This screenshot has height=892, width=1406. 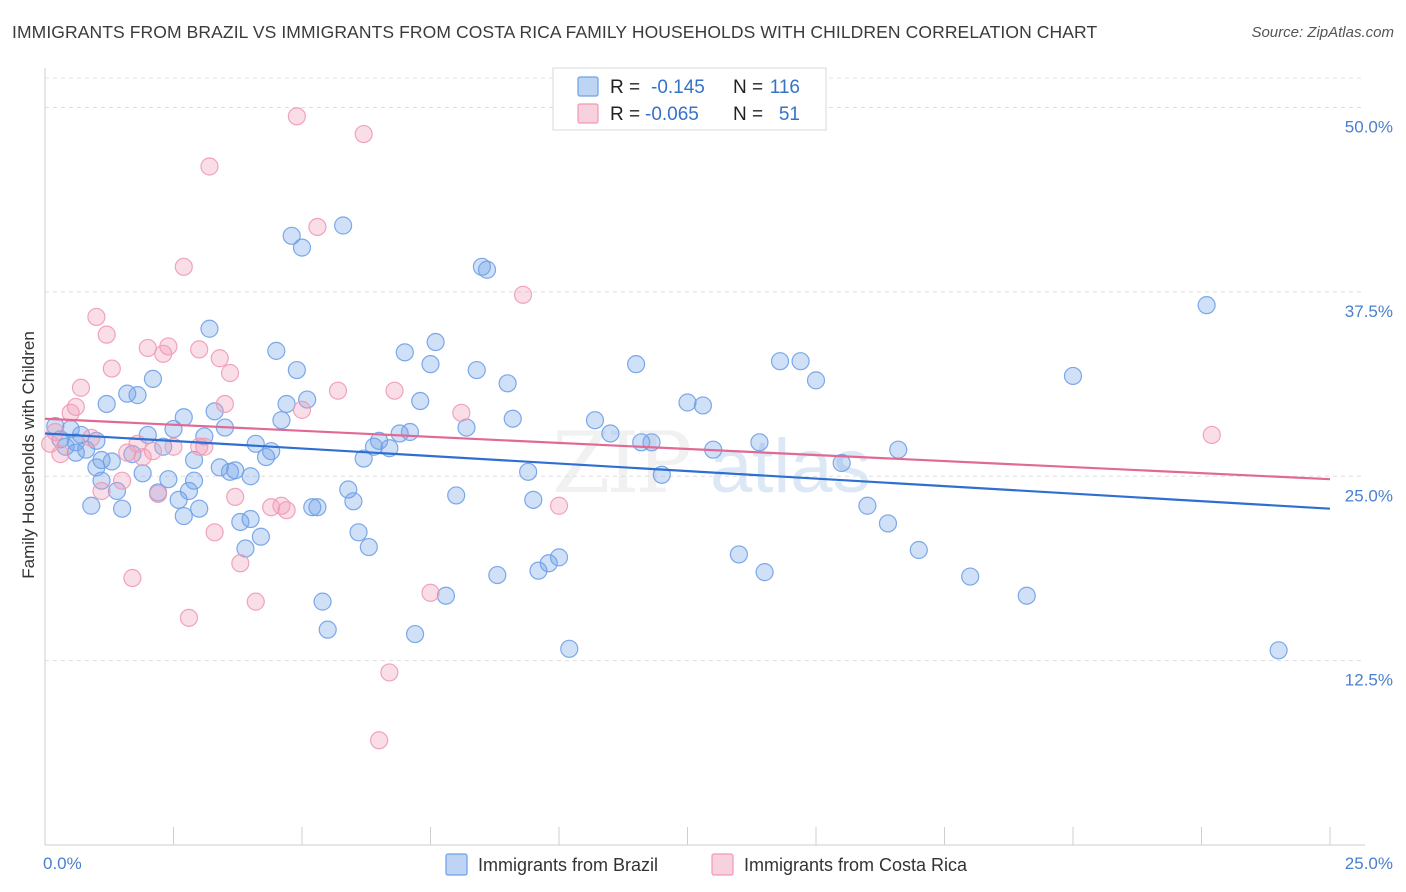 What do you see at coordinates (789, 114) in the screenshot?
I see `legend-costa-rica-n-value: 51` at bounding box center [789, 114].